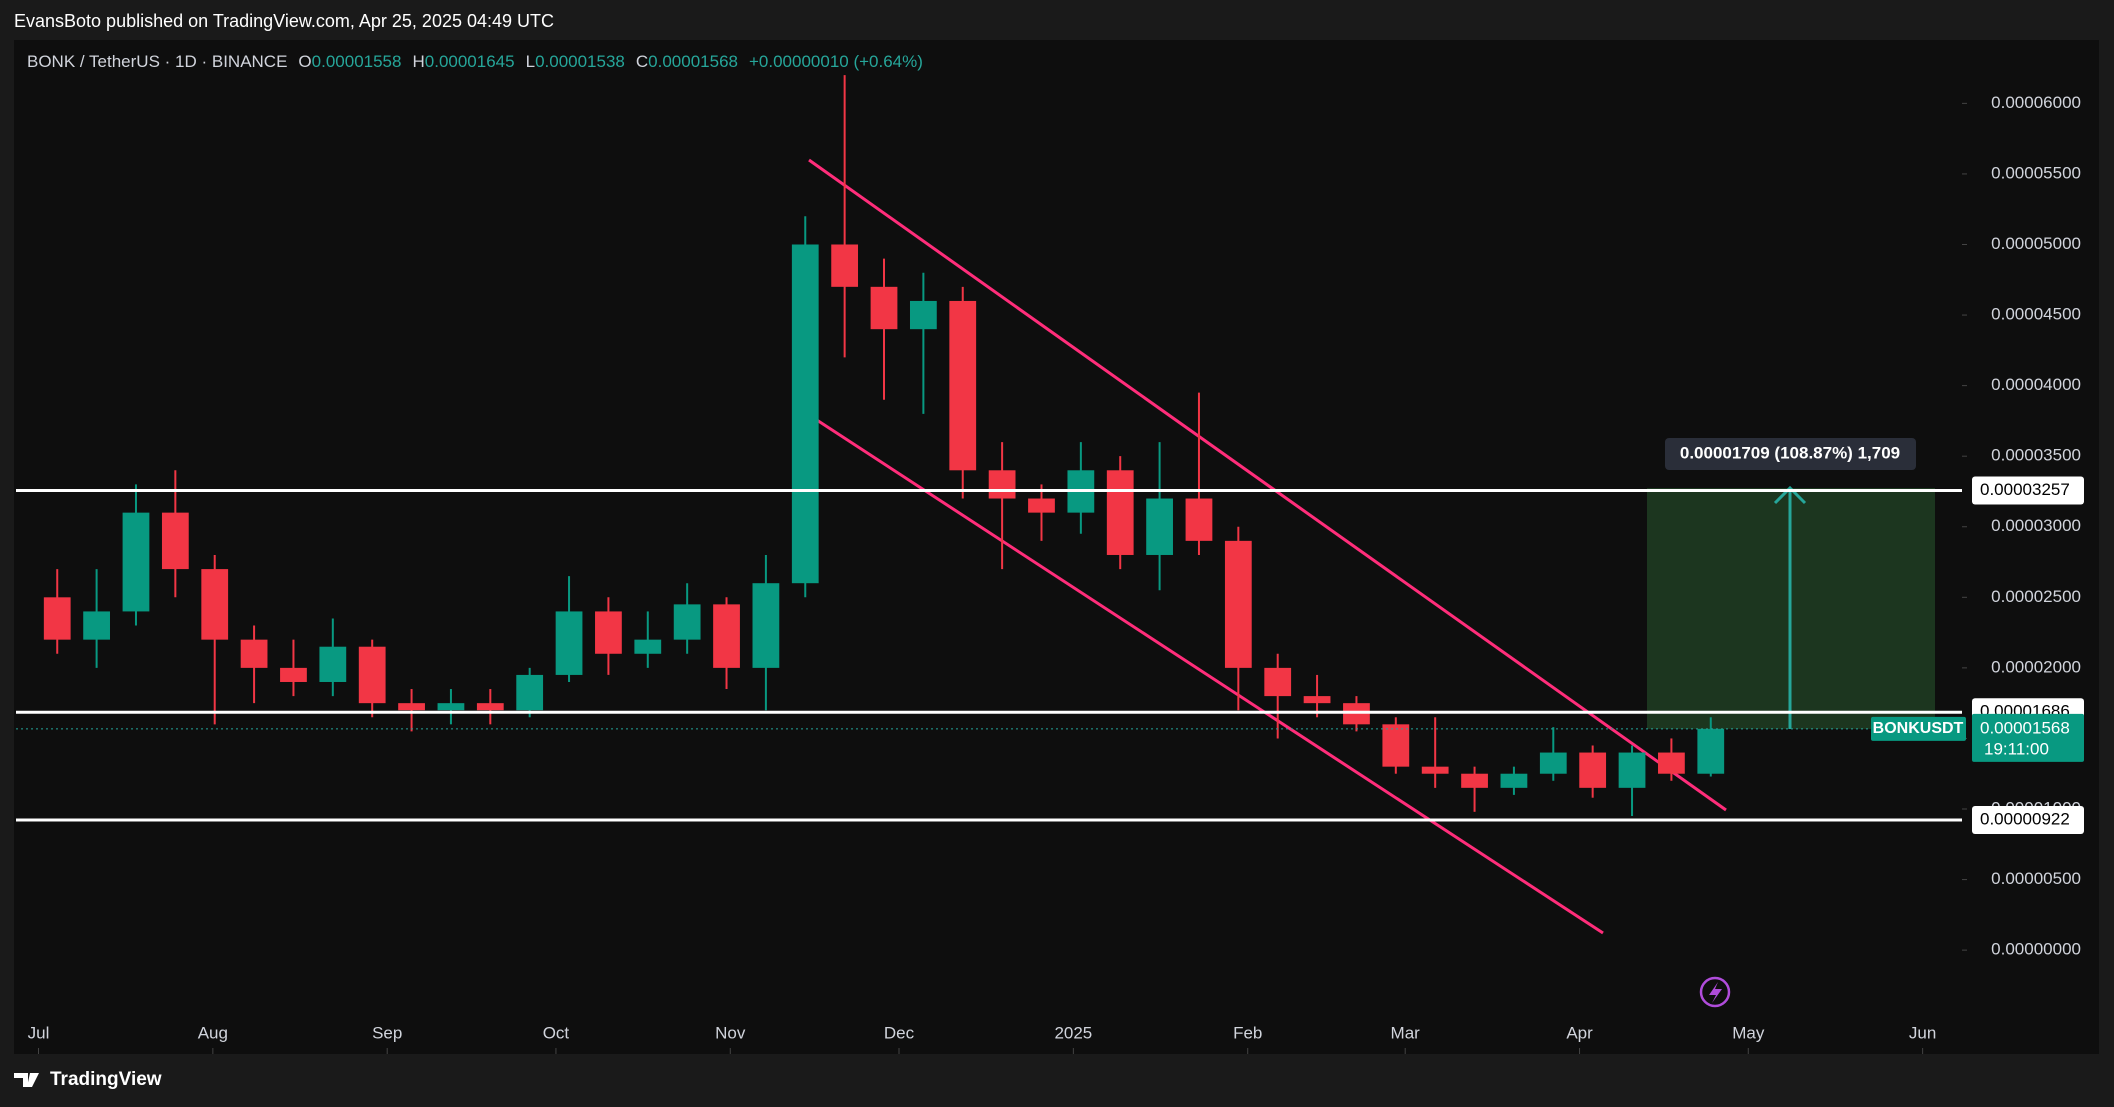 The image size is (2114, 1107). What do you see at coordinates (2028, 737) in the screenshot?
I see `last-price-bg` at bounding box center [2028, 737].